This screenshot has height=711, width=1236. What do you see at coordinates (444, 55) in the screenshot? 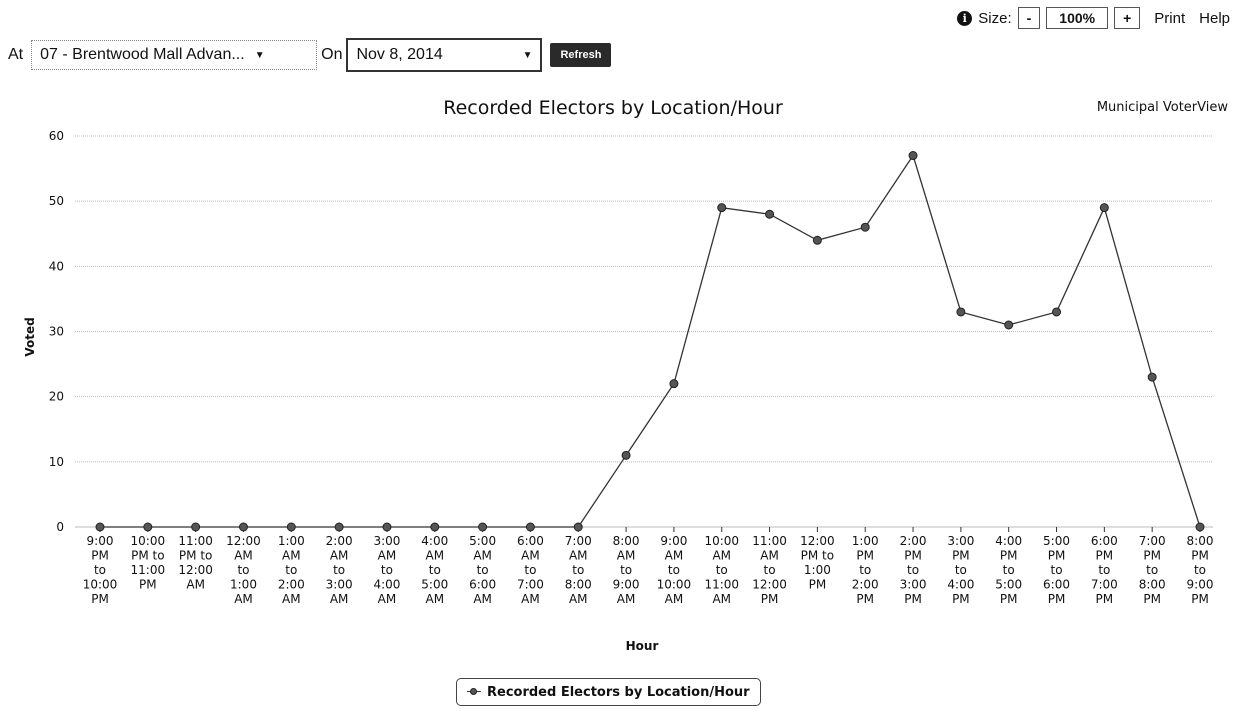
I see `date-select: Nov 8, 2014 ▼` at bounding box center [444, 55].